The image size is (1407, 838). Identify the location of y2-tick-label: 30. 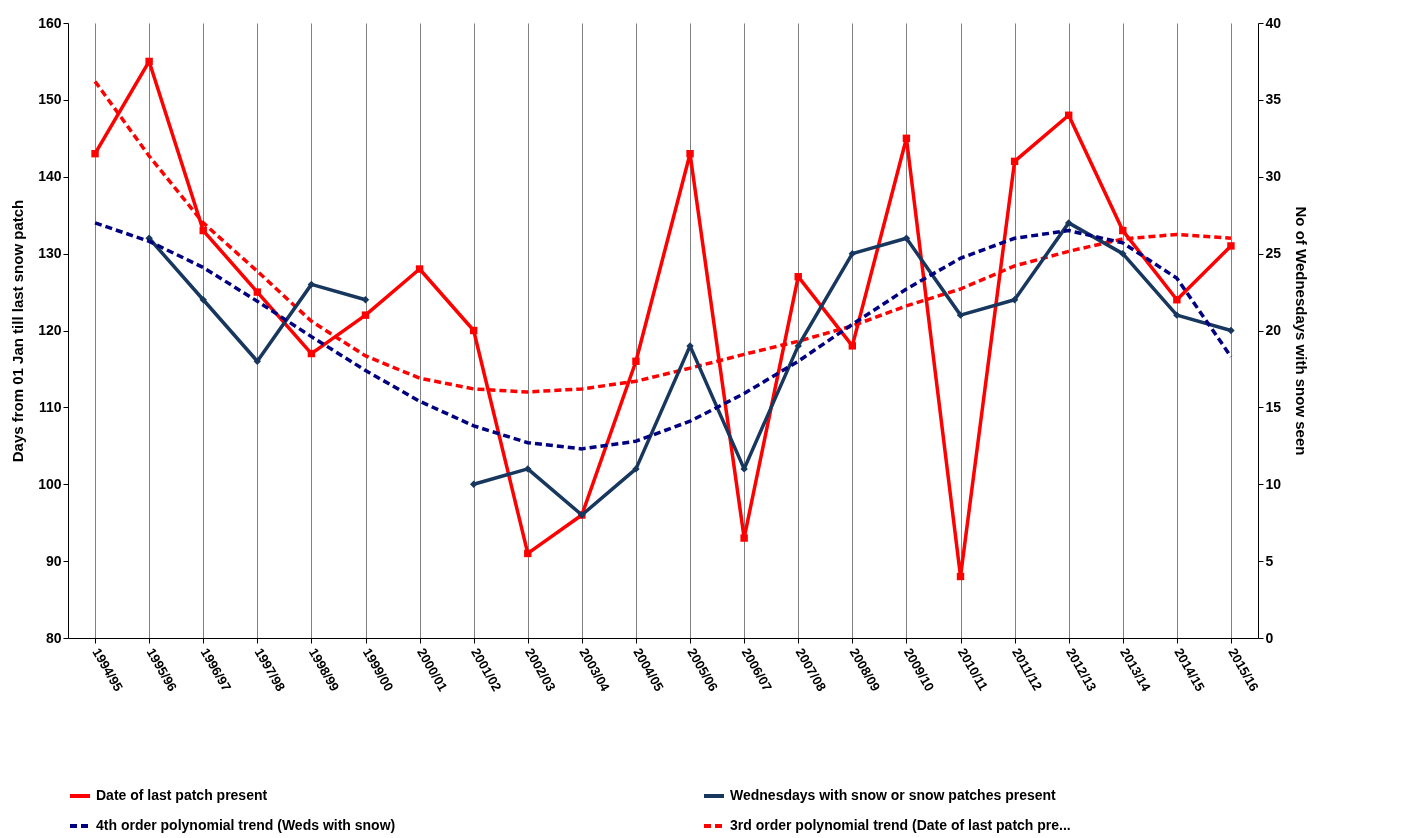
(1273, 176).